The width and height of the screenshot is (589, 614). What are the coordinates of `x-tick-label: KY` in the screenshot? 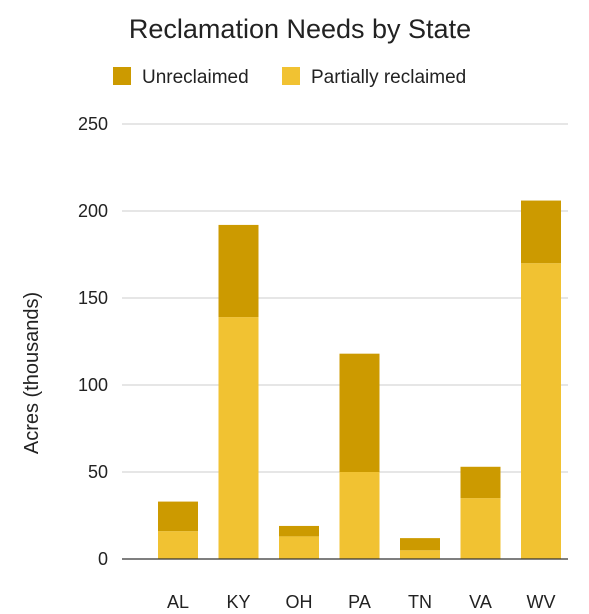 It's located at (238, 602).